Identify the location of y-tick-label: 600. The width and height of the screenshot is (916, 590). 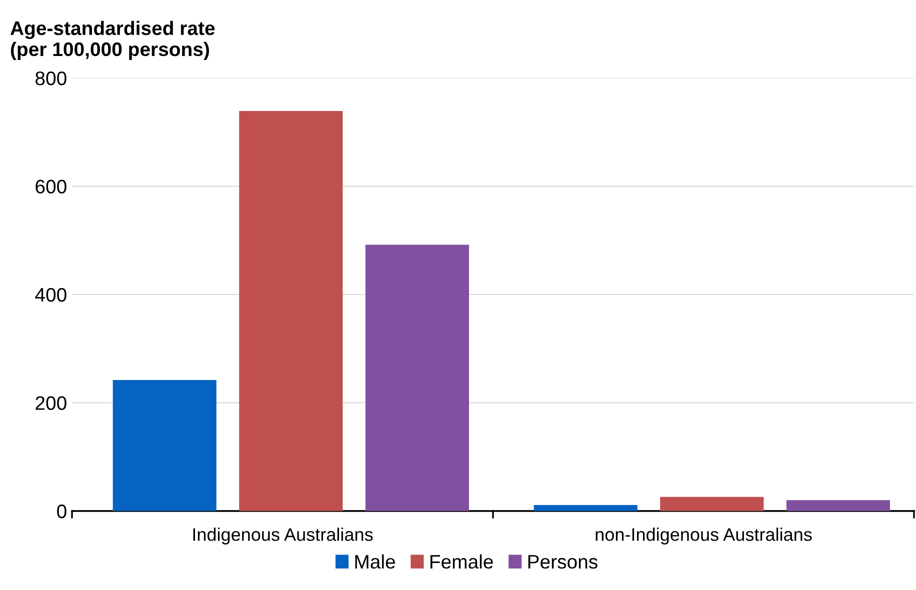
(51, 187).